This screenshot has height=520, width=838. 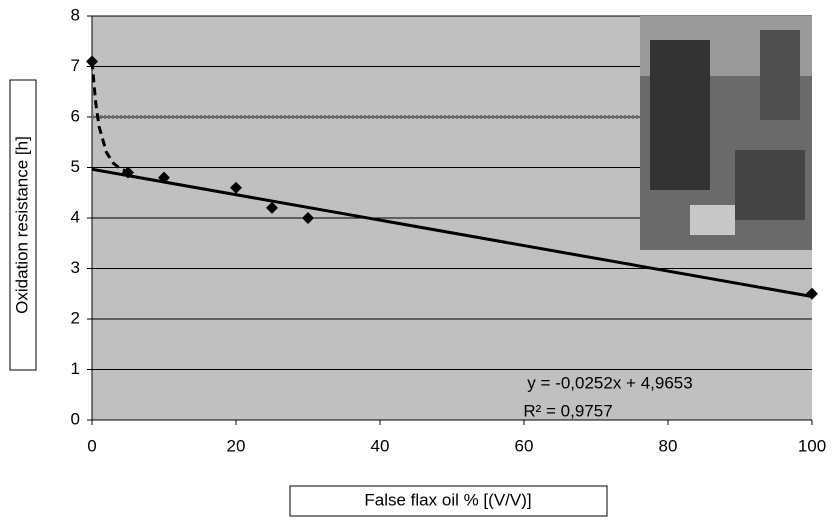 I want to click on y-tick-label: 5, so click(x=75, y=166).